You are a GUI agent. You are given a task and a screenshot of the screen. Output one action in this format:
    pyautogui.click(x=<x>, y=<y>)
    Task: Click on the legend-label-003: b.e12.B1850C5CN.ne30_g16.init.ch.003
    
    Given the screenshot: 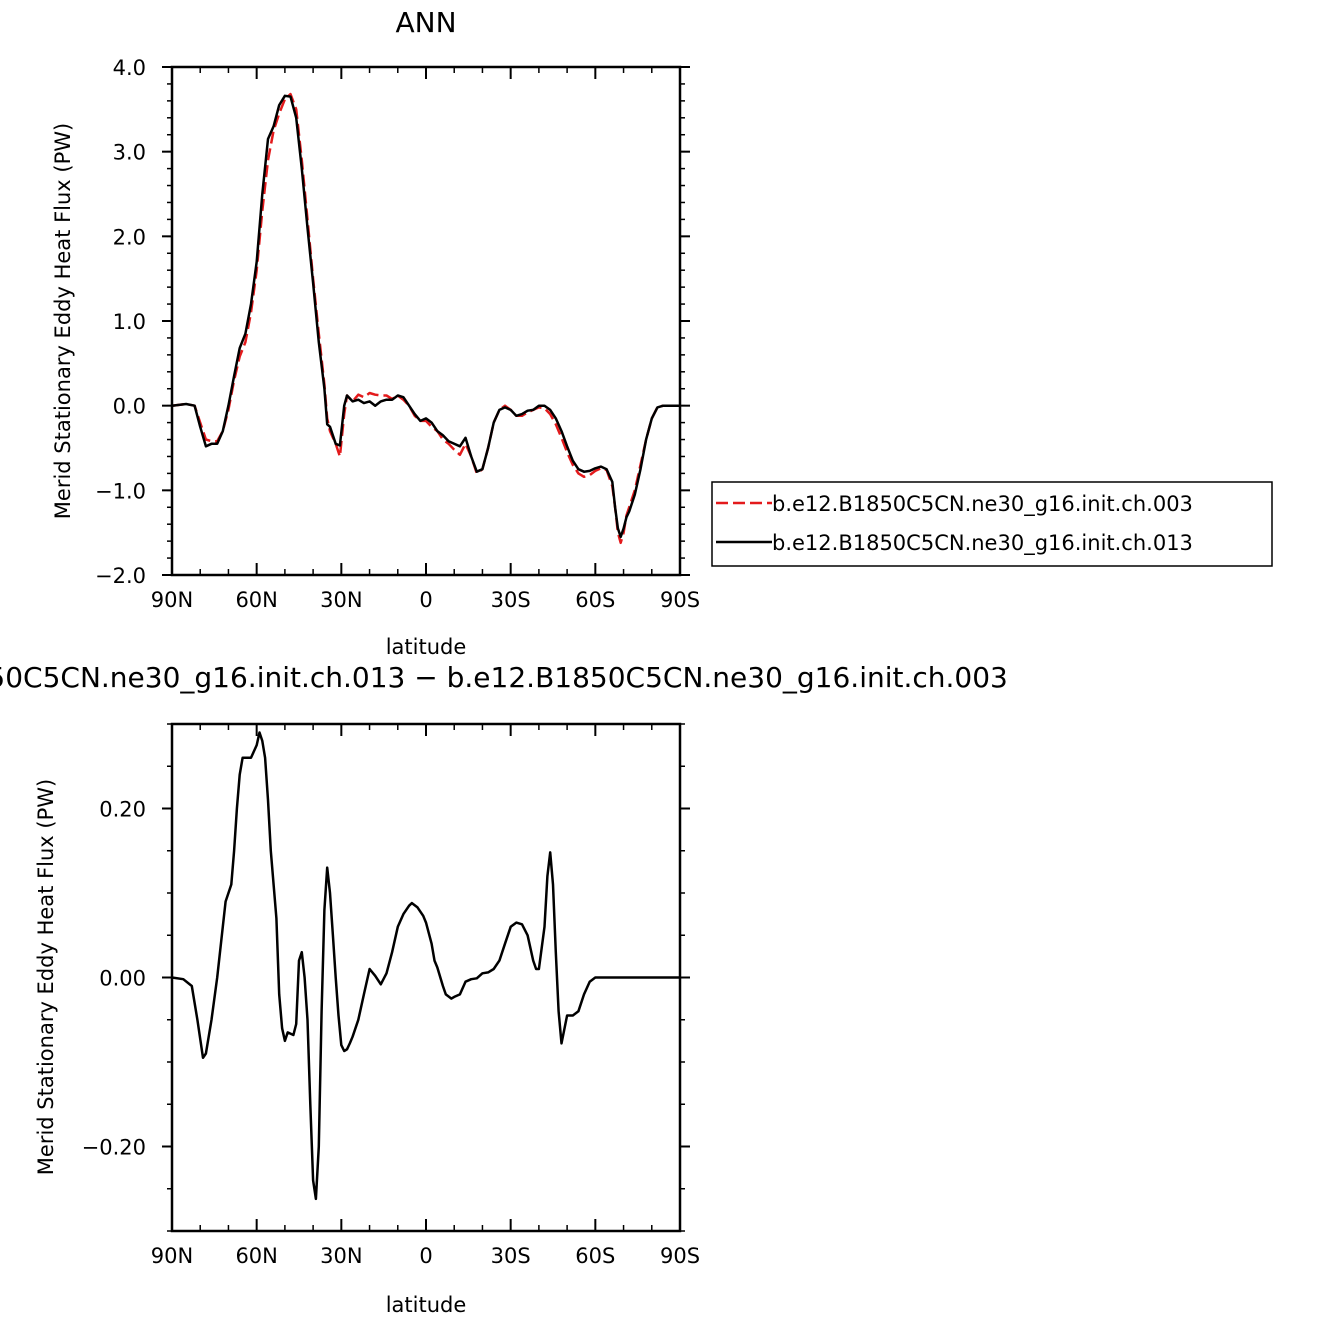 What is the action you would take?
    pyautogui.click(x=982, y=504)
    